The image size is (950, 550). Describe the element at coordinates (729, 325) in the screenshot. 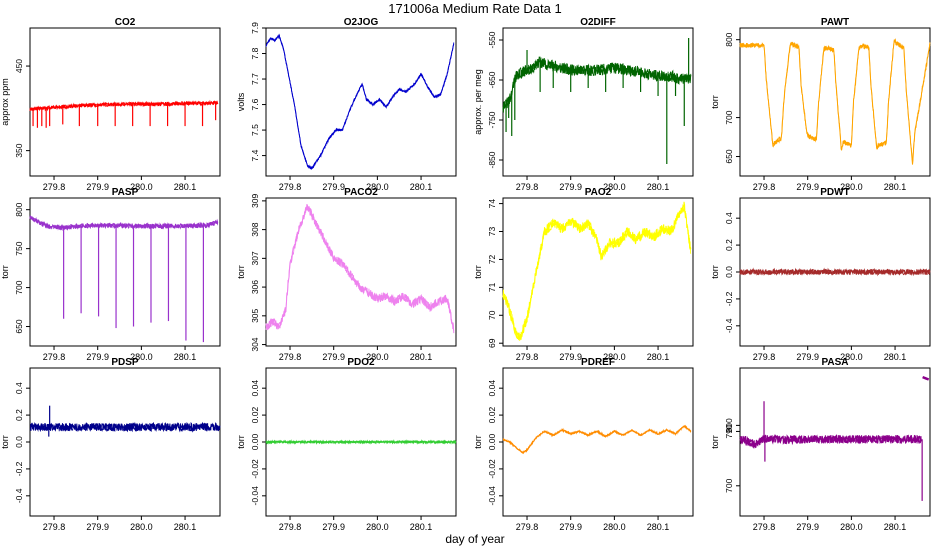

I see `y-tick-label: -0.4` at that location.